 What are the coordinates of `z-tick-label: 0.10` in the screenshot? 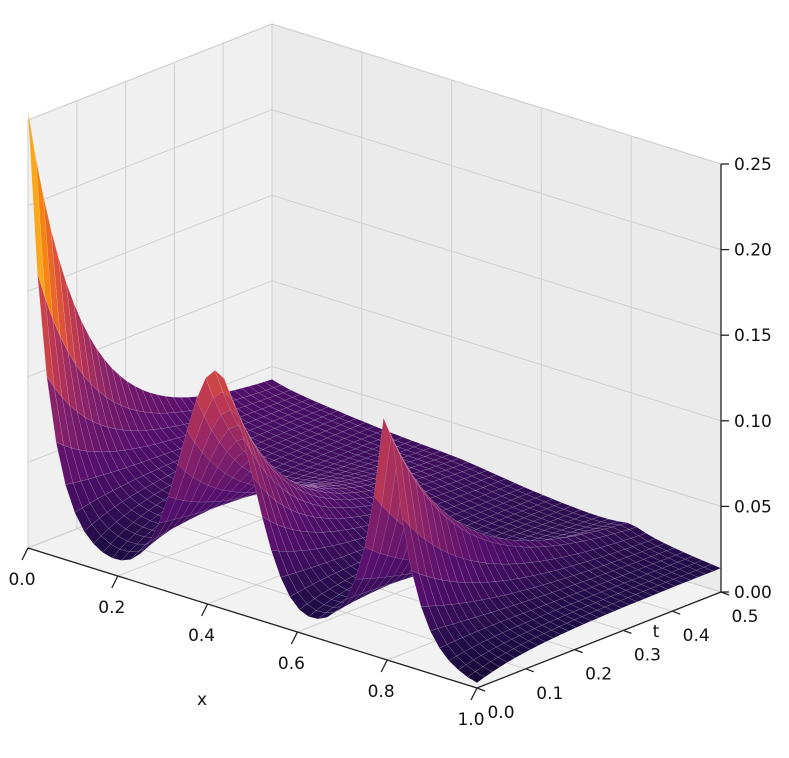 It's located at (753, 422).